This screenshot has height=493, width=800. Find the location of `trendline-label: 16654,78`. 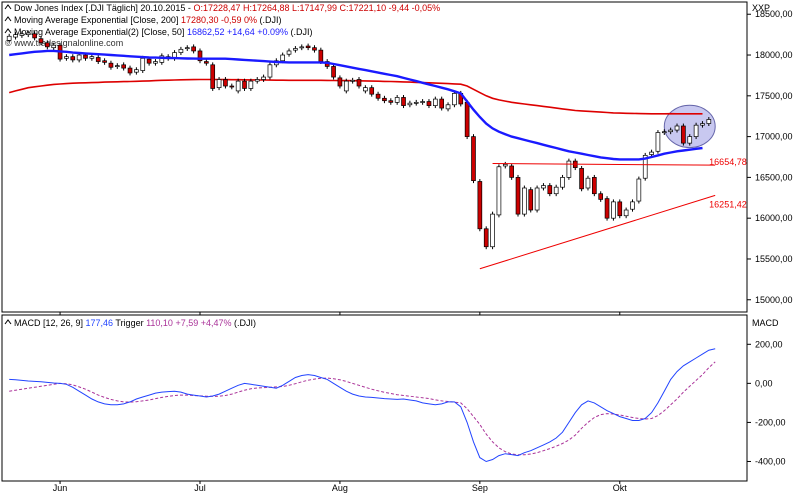

trendline-label: 16654,78 is located at coordinates (728, 162).